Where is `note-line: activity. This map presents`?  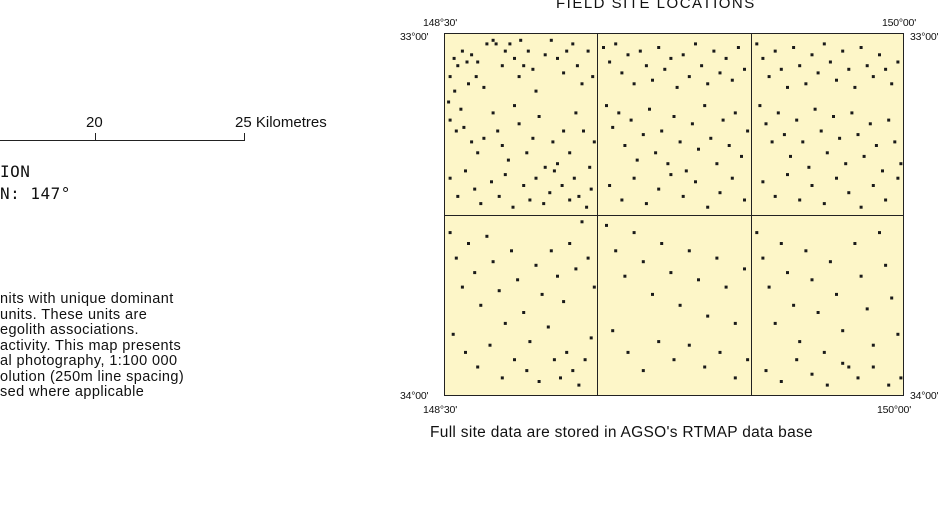 note-line: activity. This map presents is located at coordinates (91, 345).